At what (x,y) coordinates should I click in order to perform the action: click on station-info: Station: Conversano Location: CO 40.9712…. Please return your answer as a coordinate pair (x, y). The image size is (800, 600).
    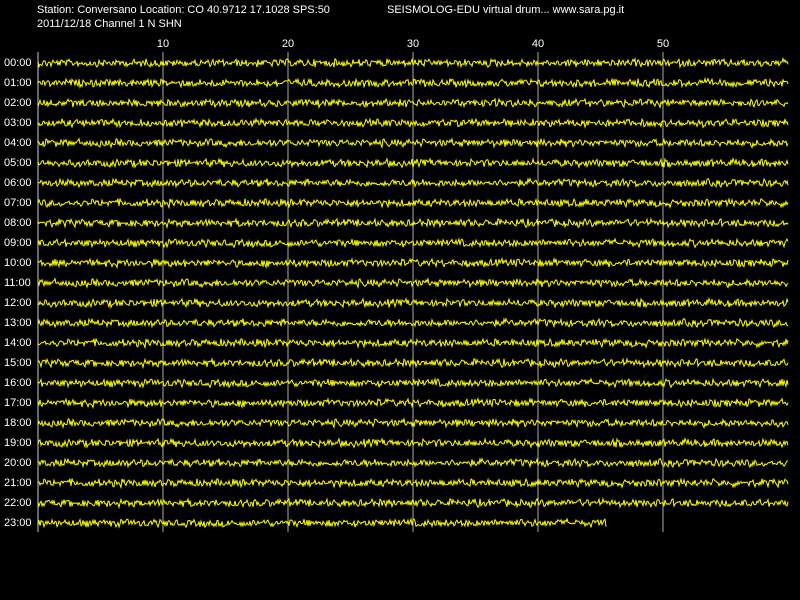
    Looking at the image, I should click on (183, 10).